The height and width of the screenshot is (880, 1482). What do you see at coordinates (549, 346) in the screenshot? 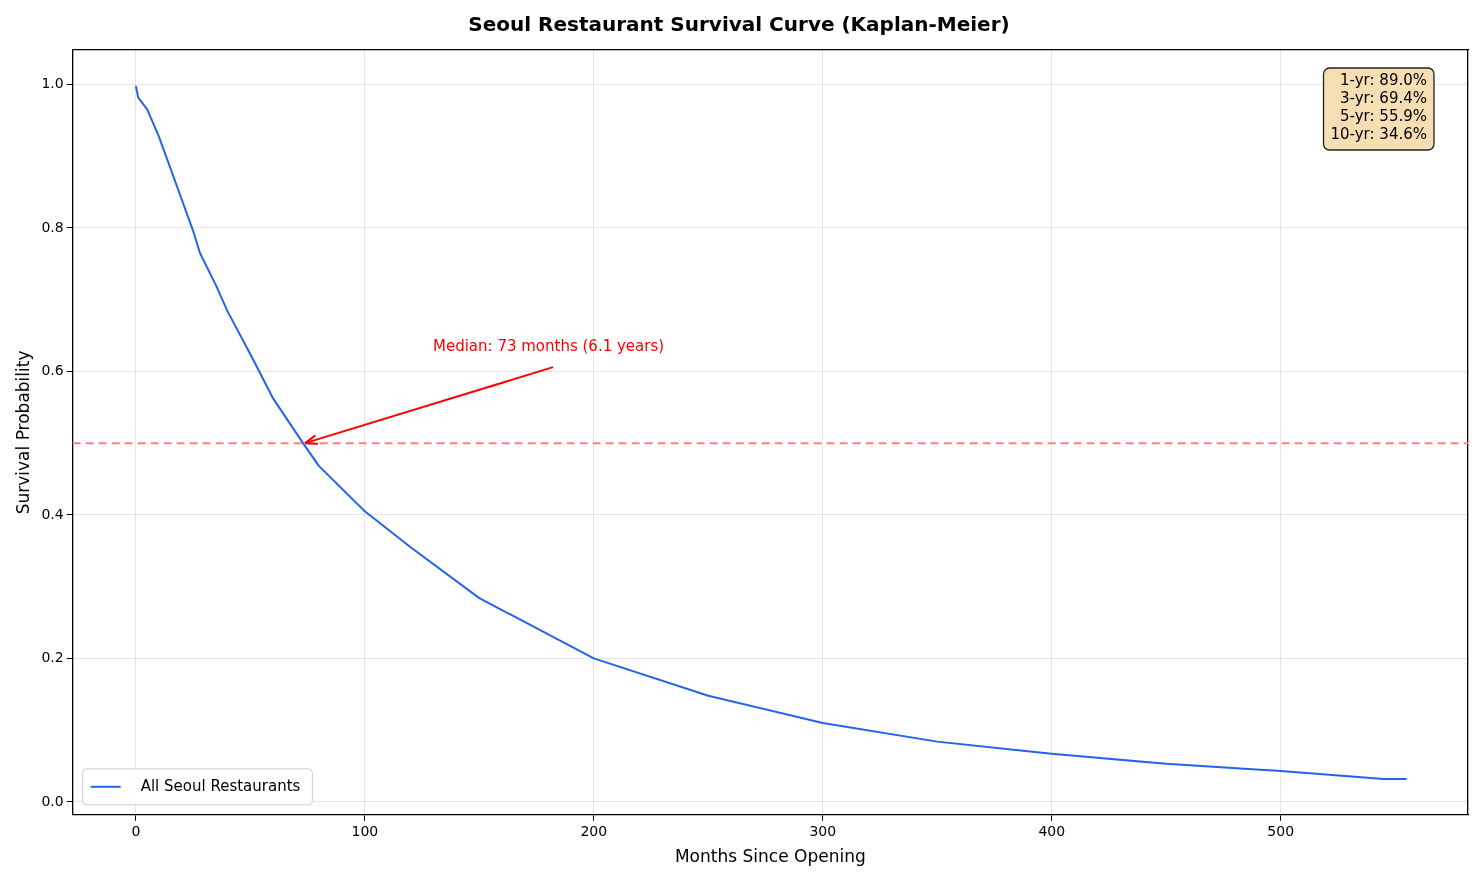
I see `annotation: Median: 73 months (6.1 years)` at bounding box center [549, 346].